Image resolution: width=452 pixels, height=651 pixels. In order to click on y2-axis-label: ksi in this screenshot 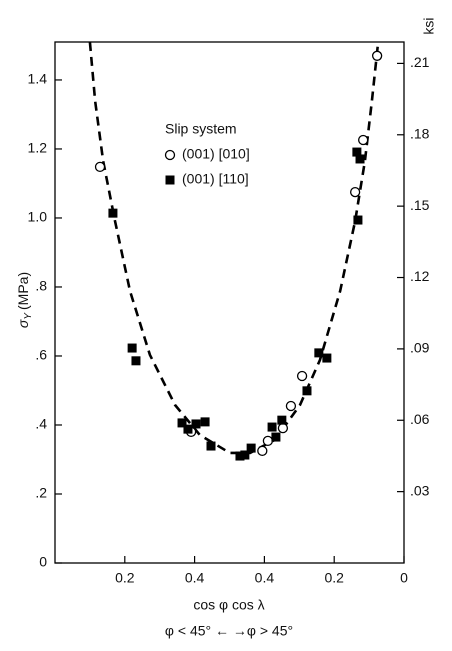, I will do `click(429, 25)`.